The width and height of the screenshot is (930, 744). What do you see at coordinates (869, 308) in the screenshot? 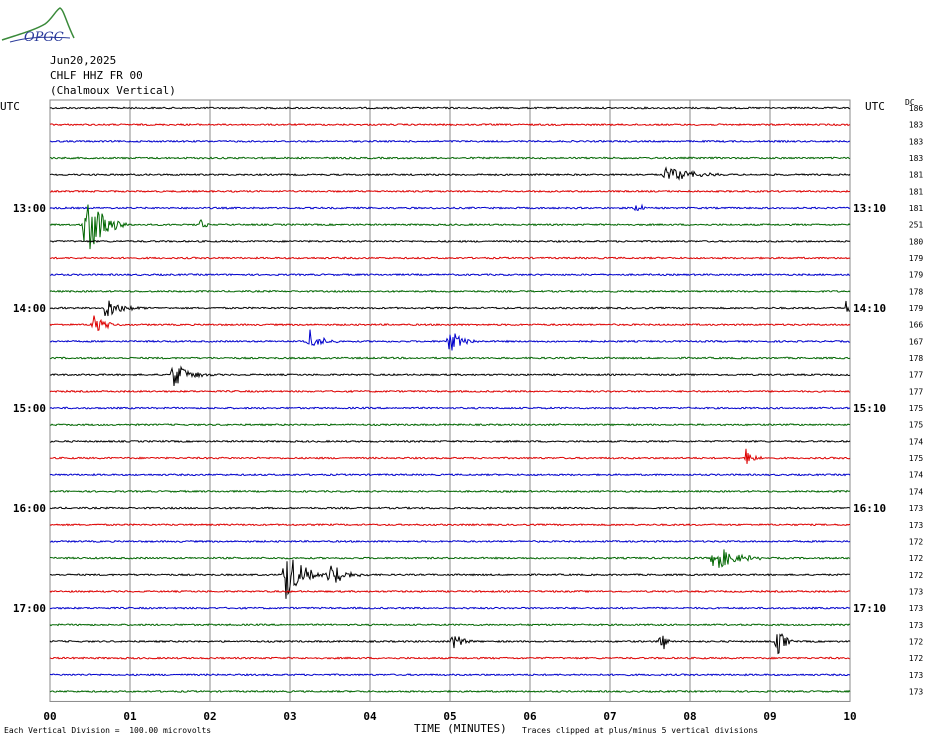
I see `right-hour-label: 14:10` at bounding box center [869, 308].